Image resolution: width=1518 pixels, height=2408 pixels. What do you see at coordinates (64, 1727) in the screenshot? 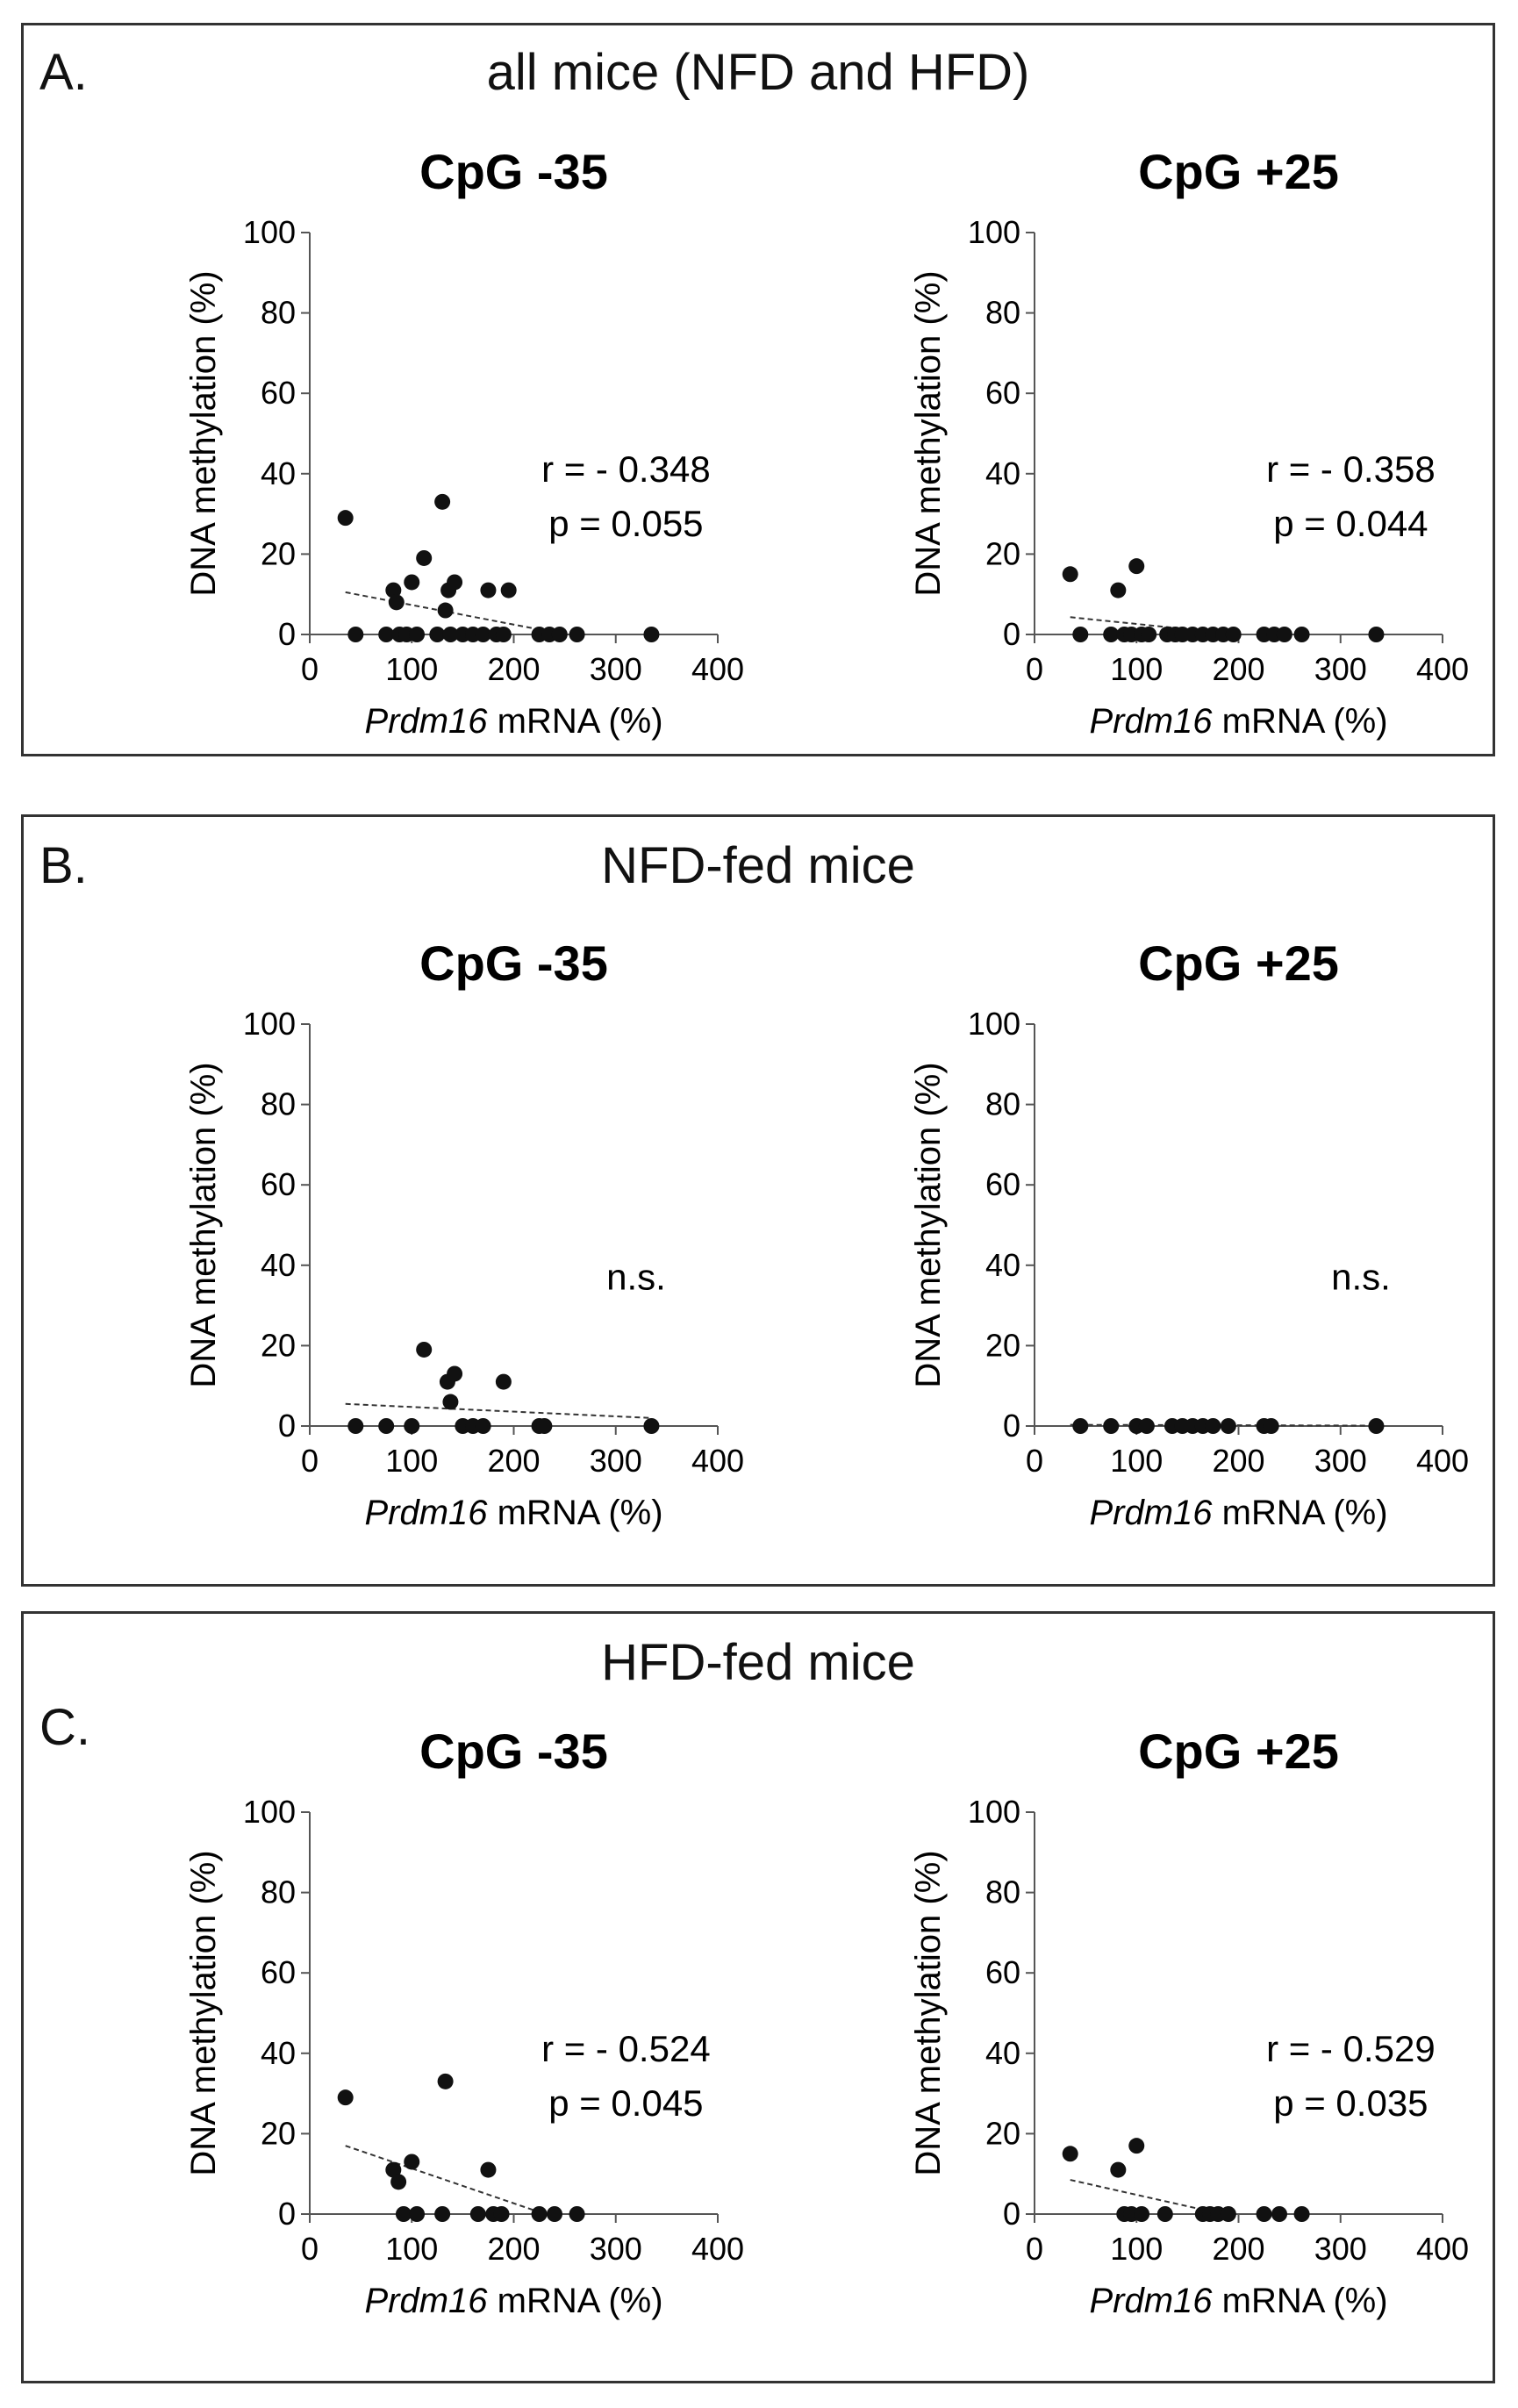
I see `panel-letter: C.` at bounding box center [64, 1727].